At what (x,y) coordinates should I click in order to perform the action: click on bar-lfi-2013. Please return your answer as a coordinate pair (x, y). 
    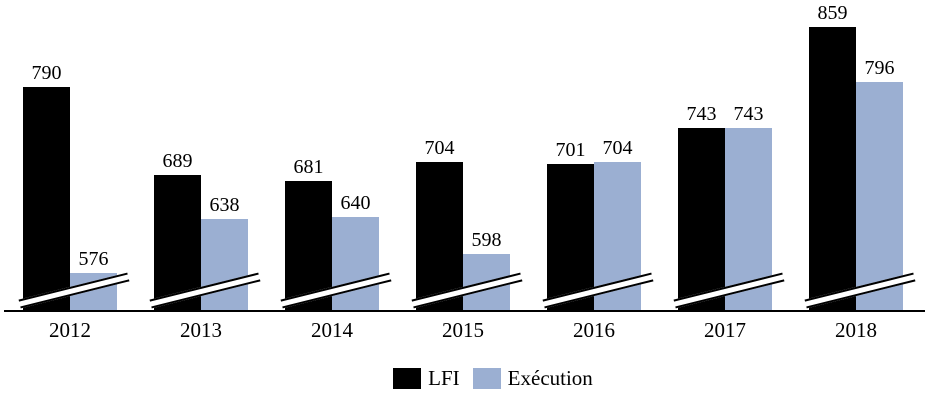
    Looking at the image, I should click on (177, 242).